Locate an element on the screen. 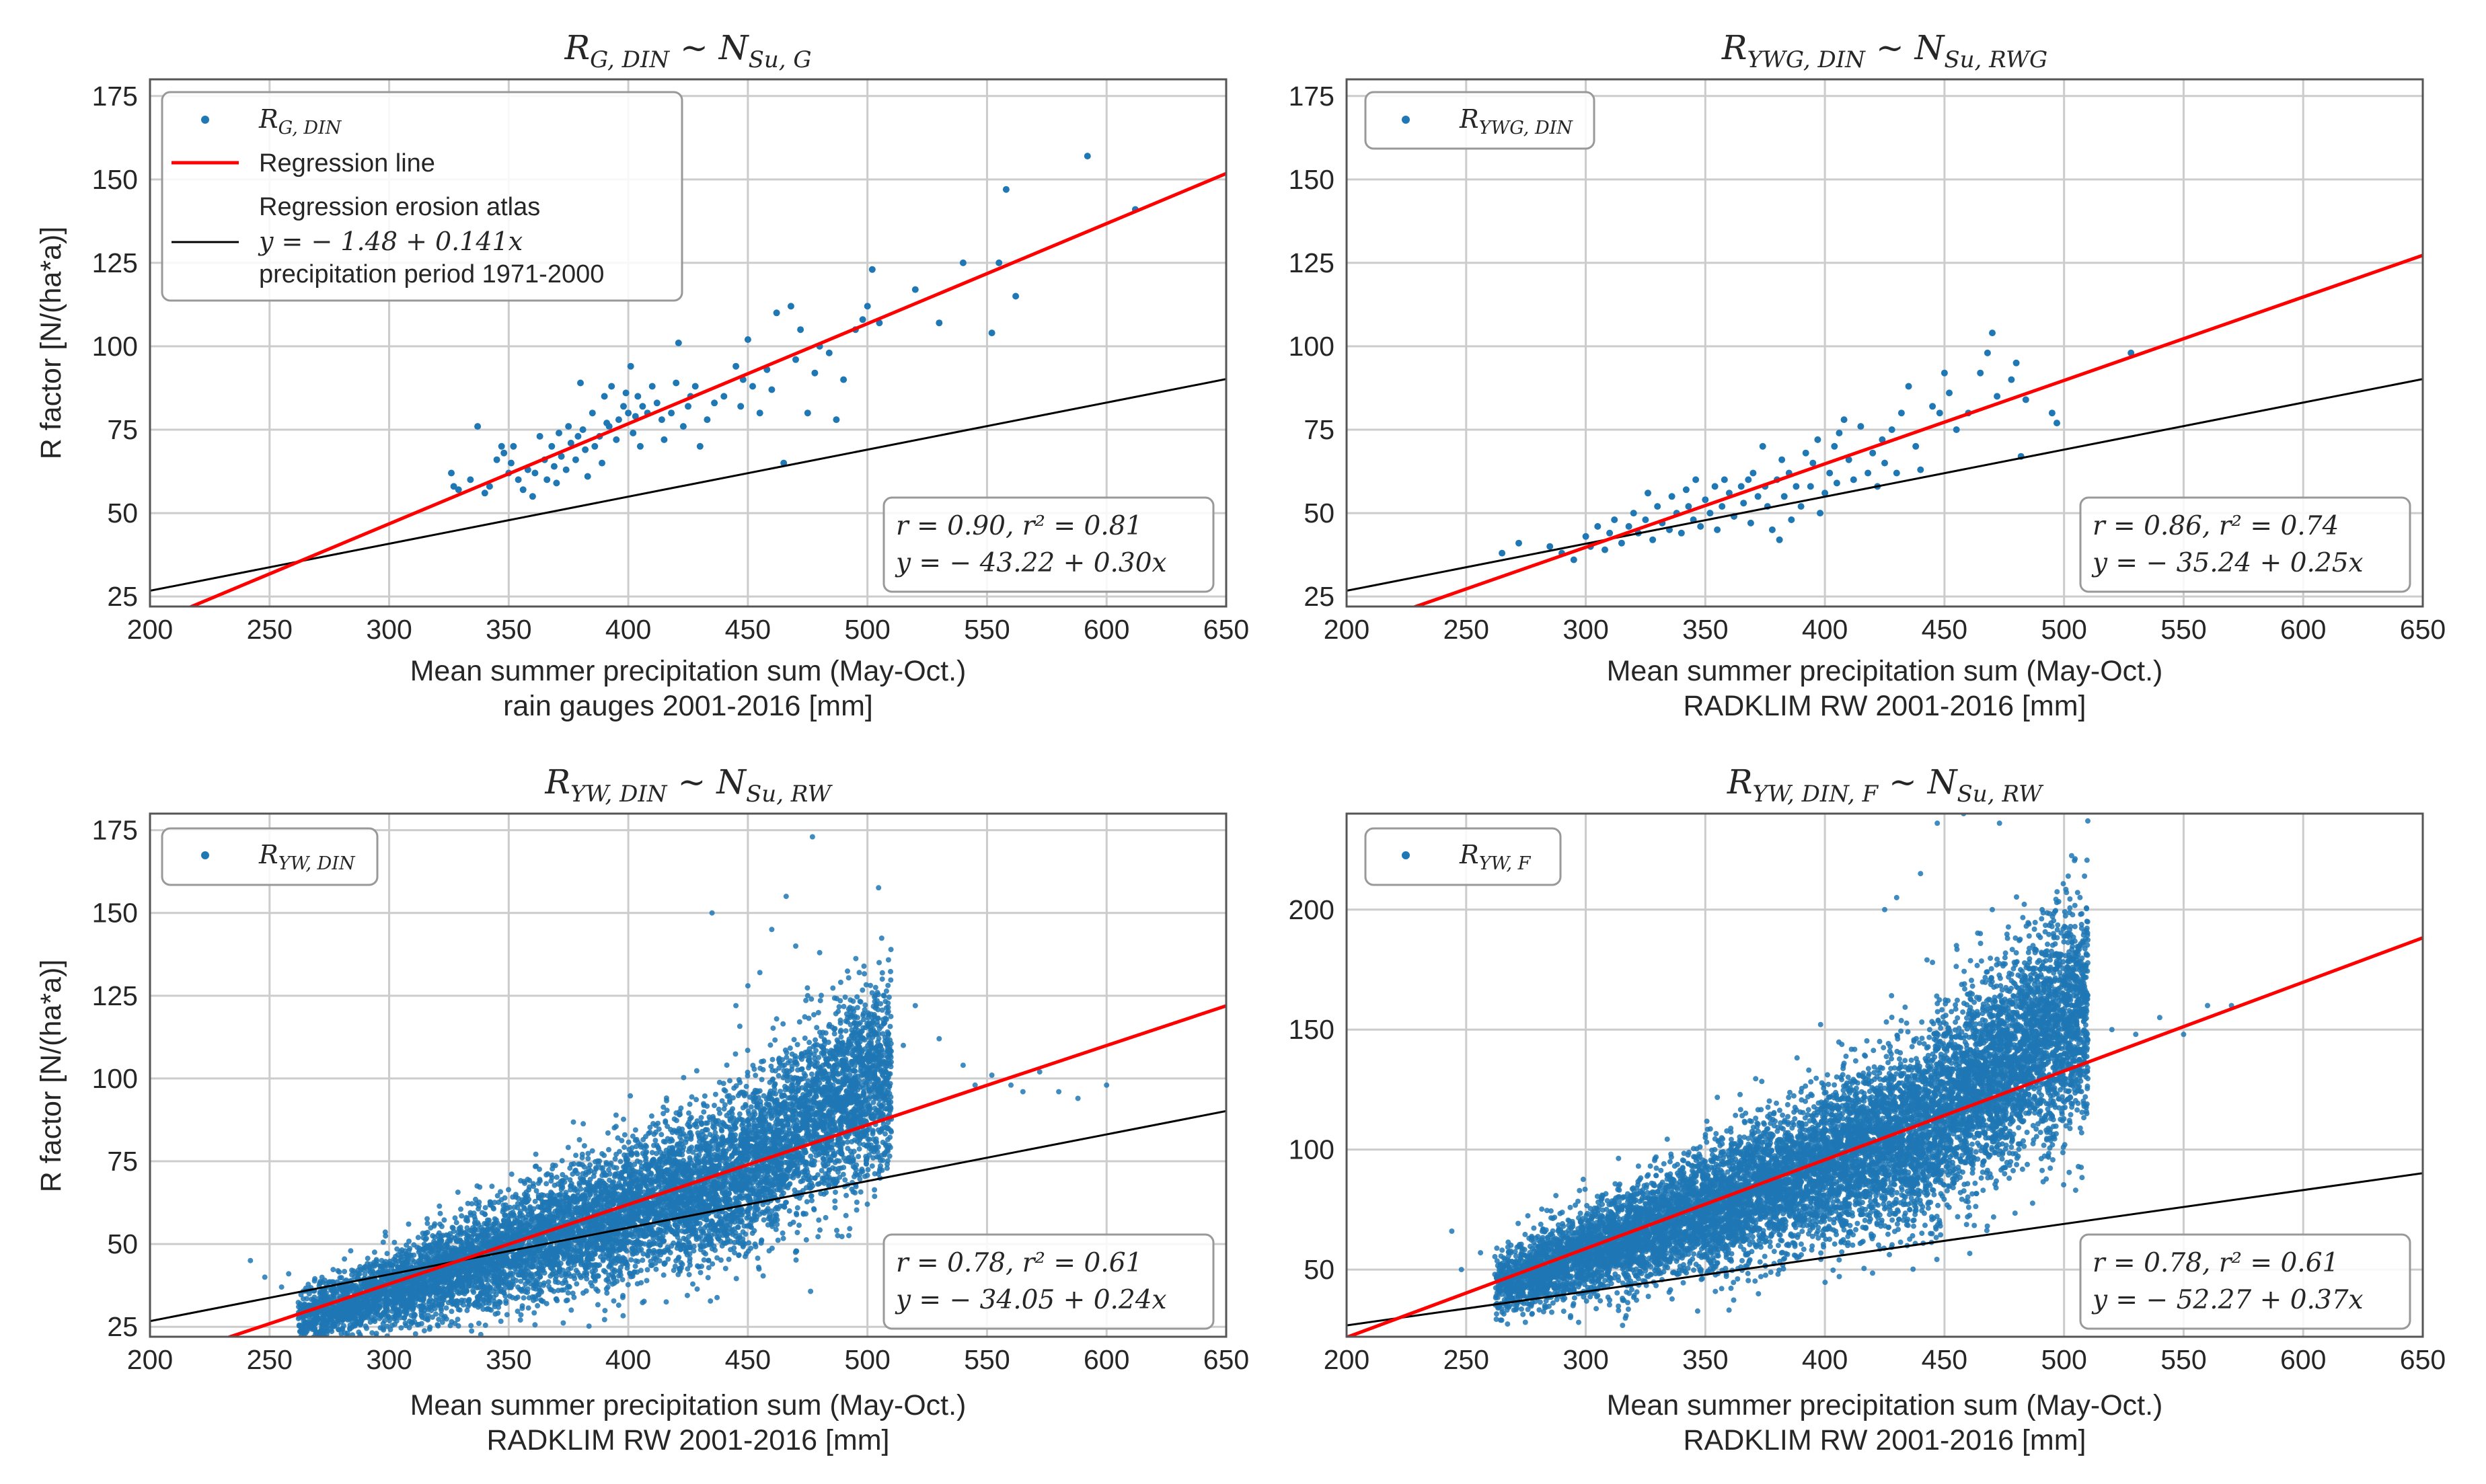  y-tick-label: 50 is located at coordinates (123, 513).